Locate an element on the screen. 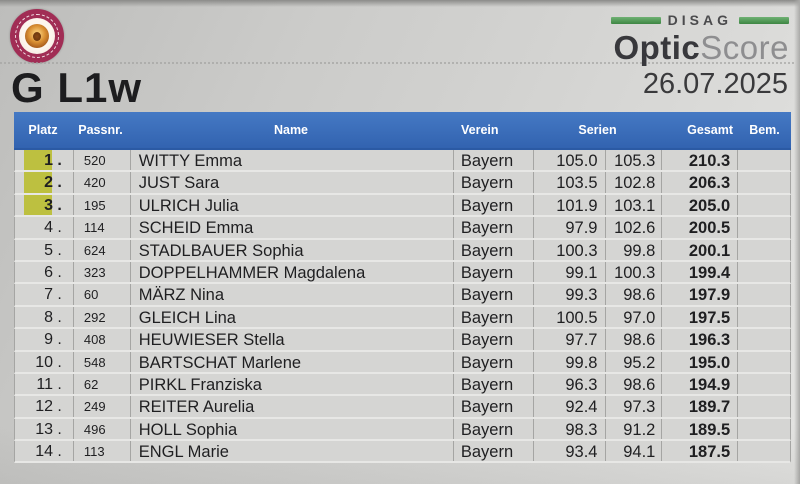 The image size is (800, 484). gesamt-cell: 210.3 is located at coordinates (699, 160).